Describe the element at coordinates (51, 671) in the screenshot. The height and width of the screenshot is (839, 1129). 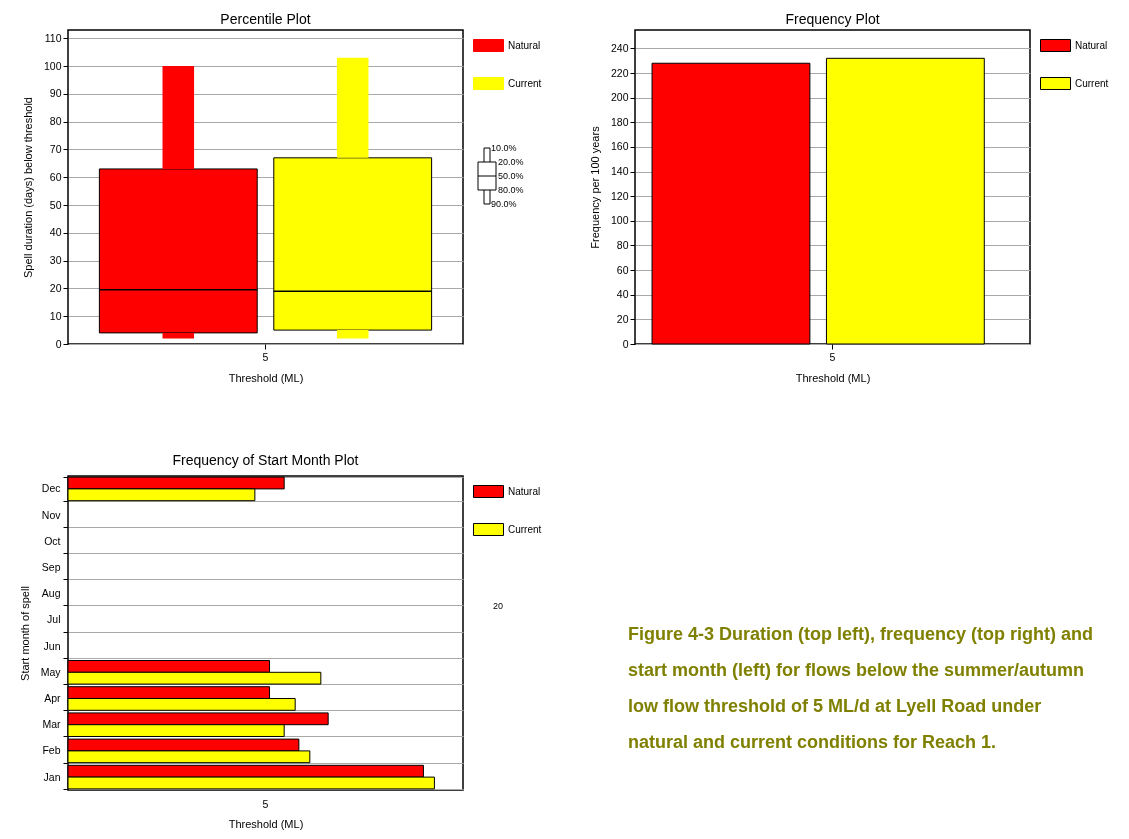
I see `y-tick-label: May` at that location.